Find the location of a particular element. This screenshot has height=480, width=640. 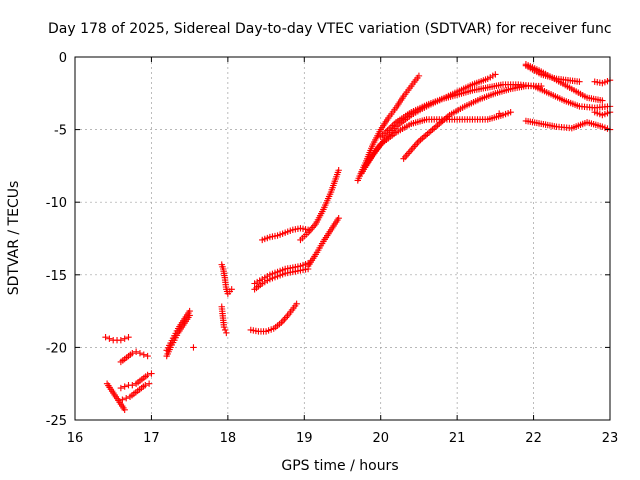

y-tick-label: 0 is located at coordinates (63, 58).